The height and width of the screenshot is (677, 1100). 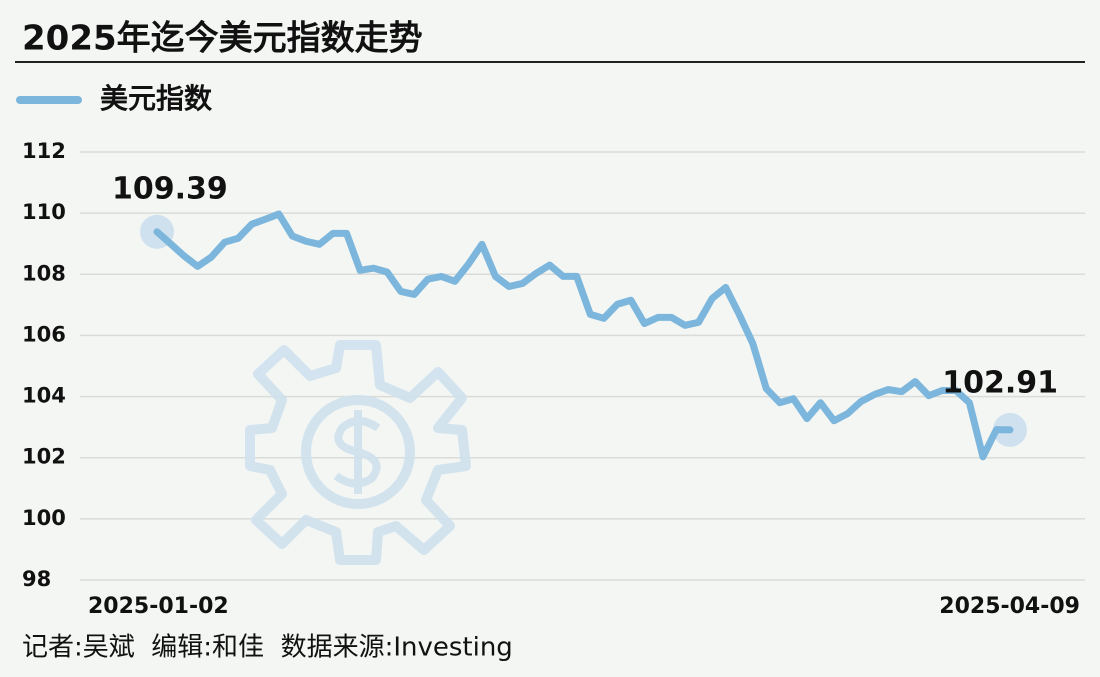 What do you see at coordinates (170, 189) in the screenshot?
I see `data-label: 109.39` at bounding box center [170, 189].